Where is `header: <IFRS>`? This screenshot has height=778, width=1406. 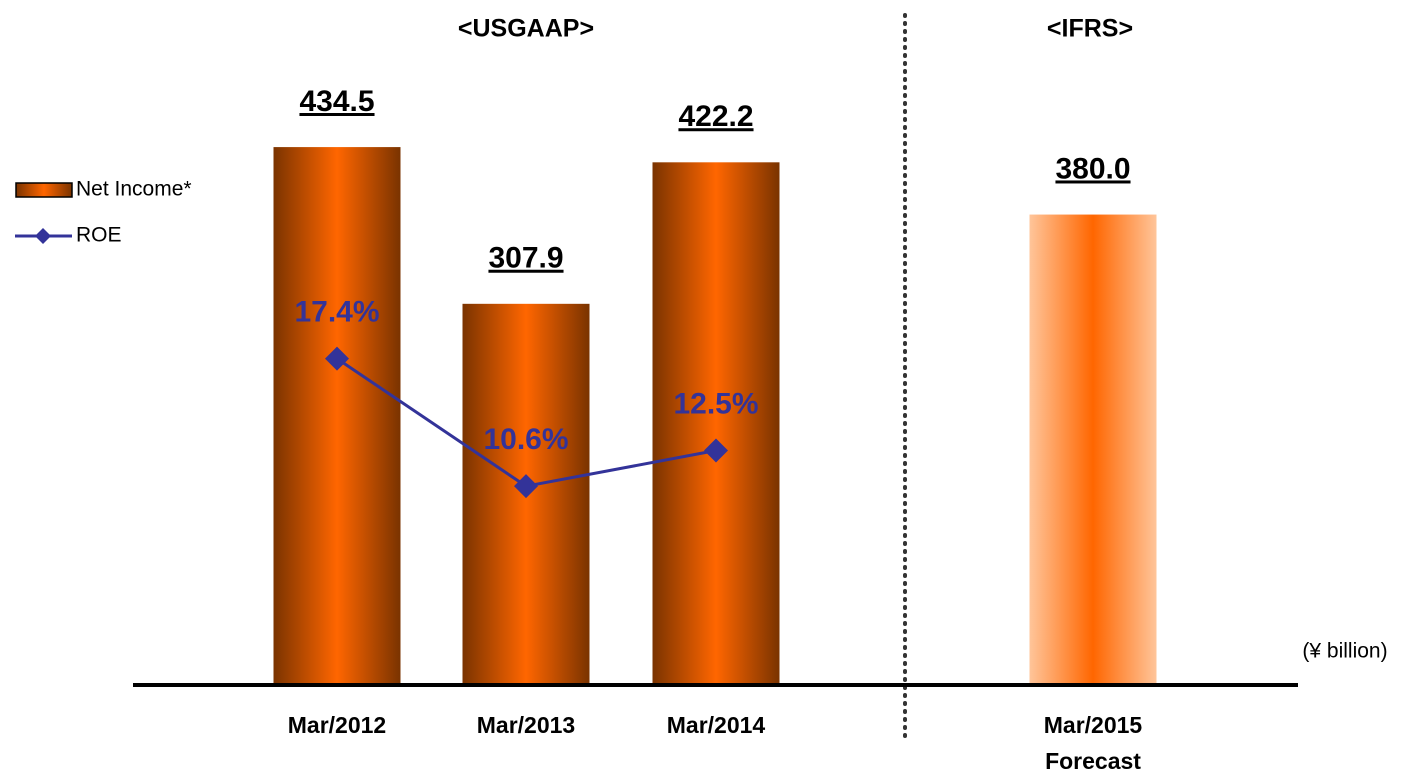
header: <IFRS> is located at coordinates (1090, 29).